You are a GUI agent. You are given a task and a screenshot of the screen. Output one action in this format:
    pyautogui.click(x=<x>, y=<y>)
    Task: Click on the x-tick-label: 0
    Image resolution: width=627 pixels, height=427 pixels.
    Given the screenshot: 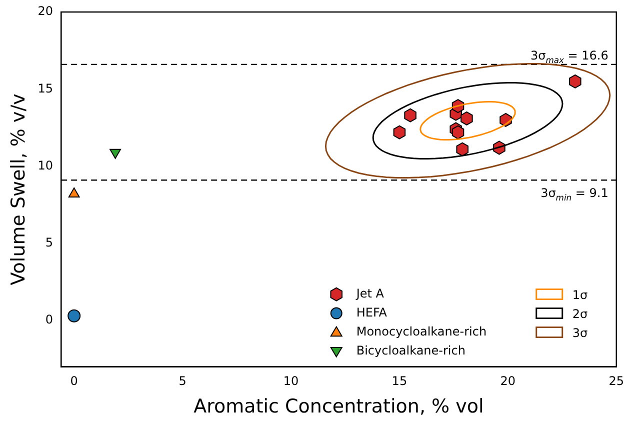 What is the action you would take?
    pyautogui.click(x=74, y=381)
    